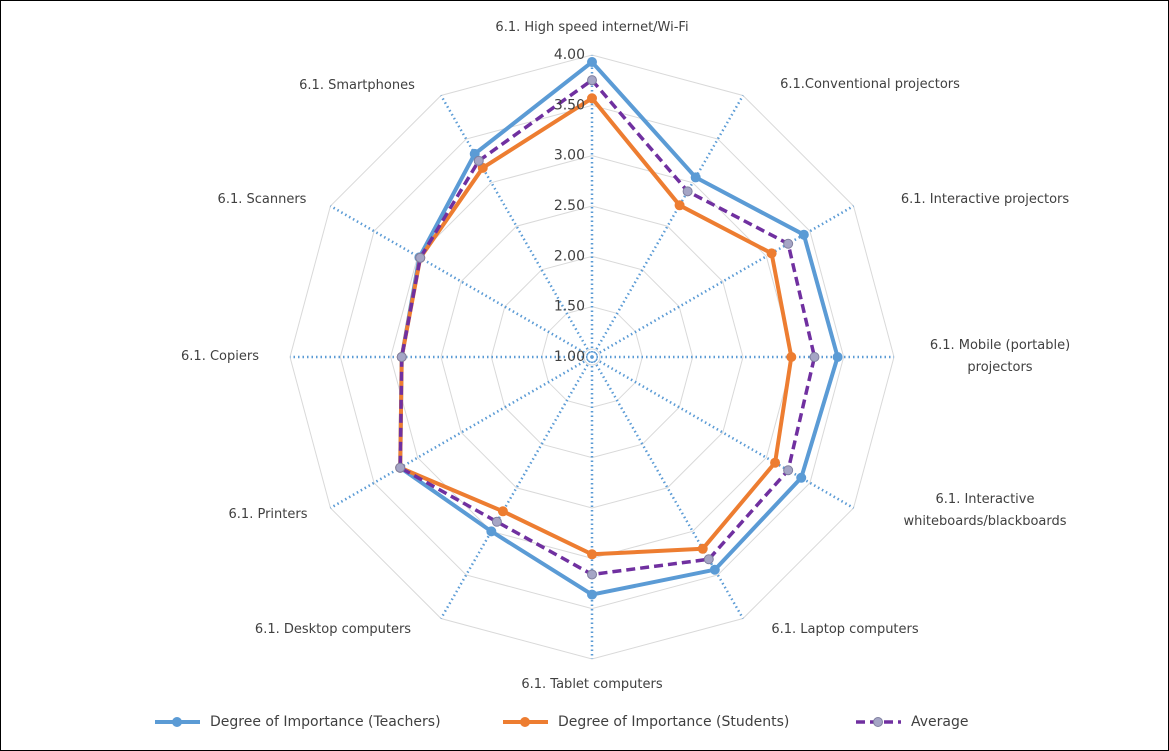 The image size is (1169, 751). I want to click on category-label: 6.1. High speed internet/Wi-Fi, so click(592, 27).